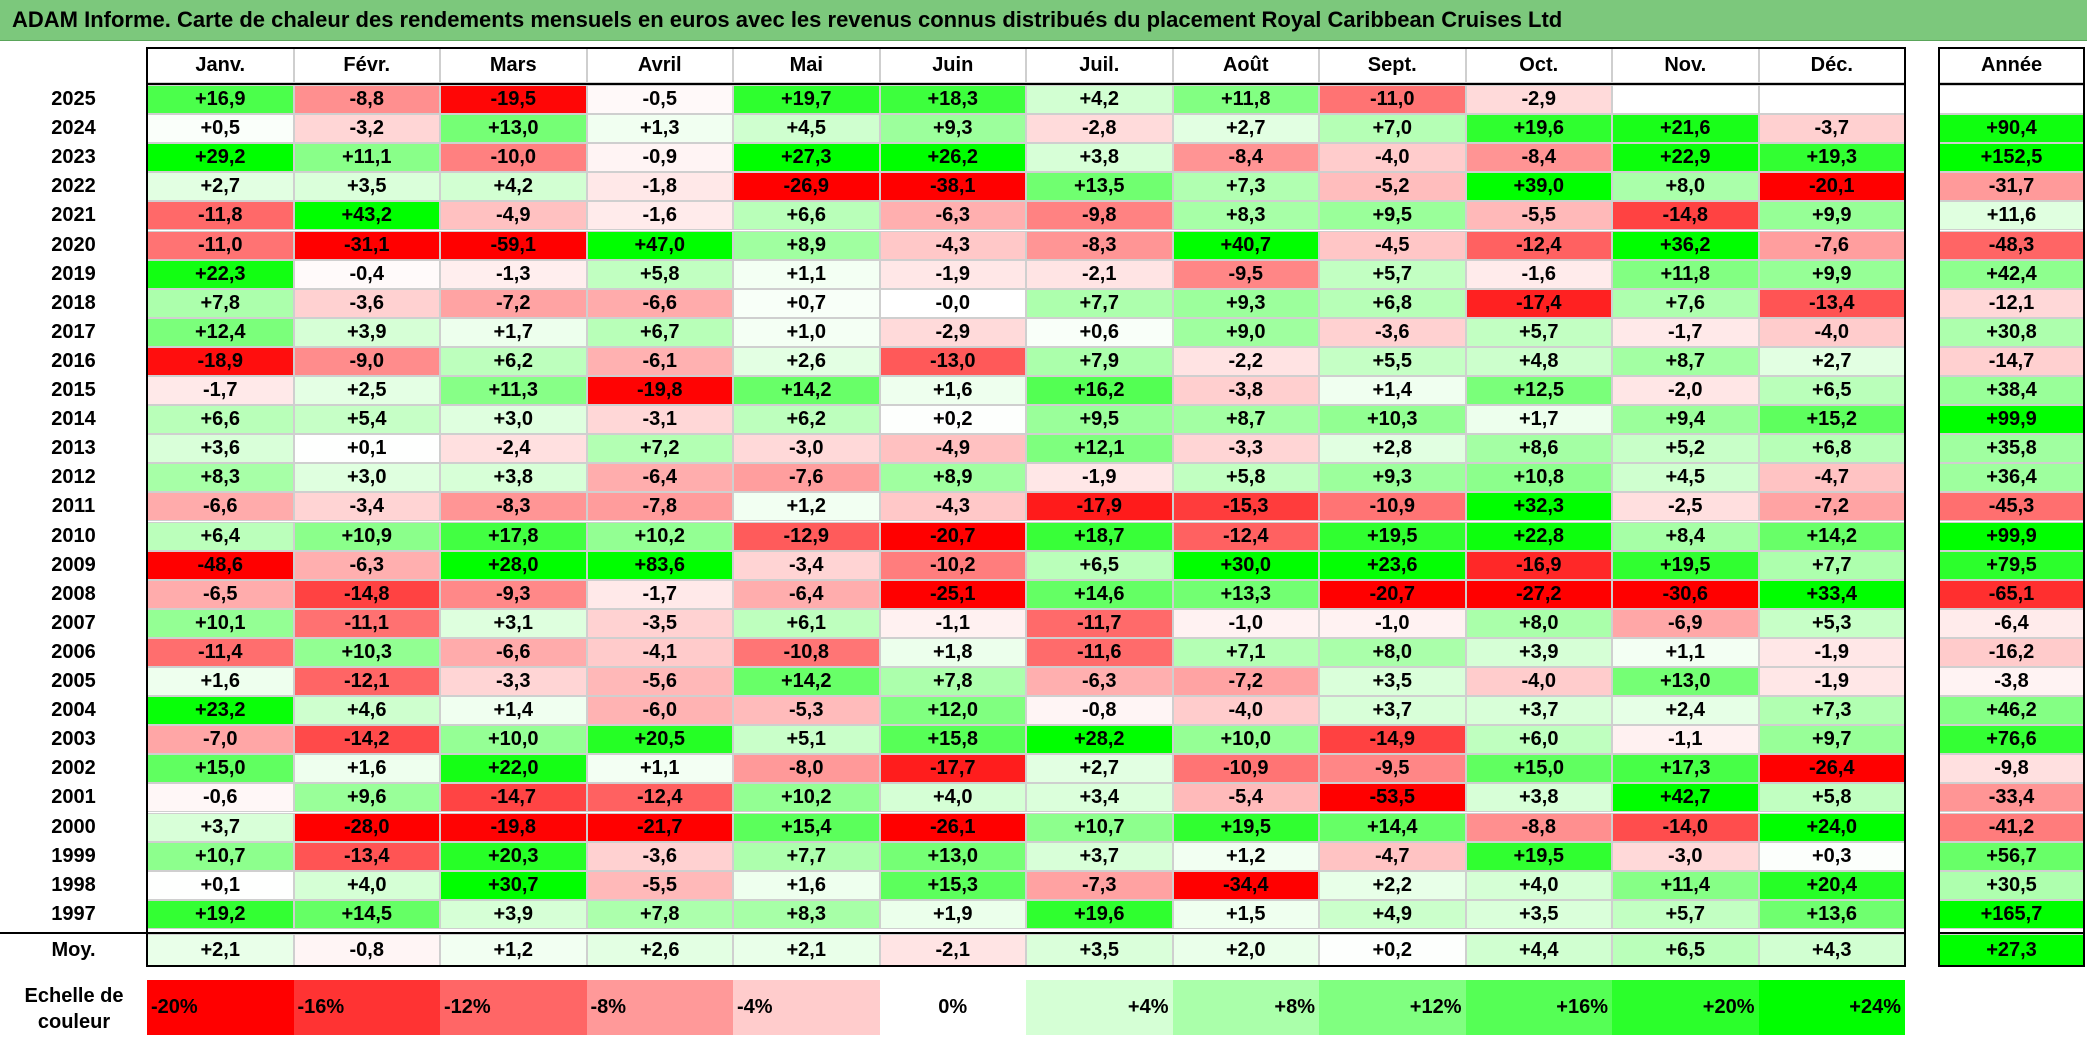  What do you see at coordinates (1685, 950) in the screenshot?
I see `average-cell: +6,5` at bounding box center [1685, 950].